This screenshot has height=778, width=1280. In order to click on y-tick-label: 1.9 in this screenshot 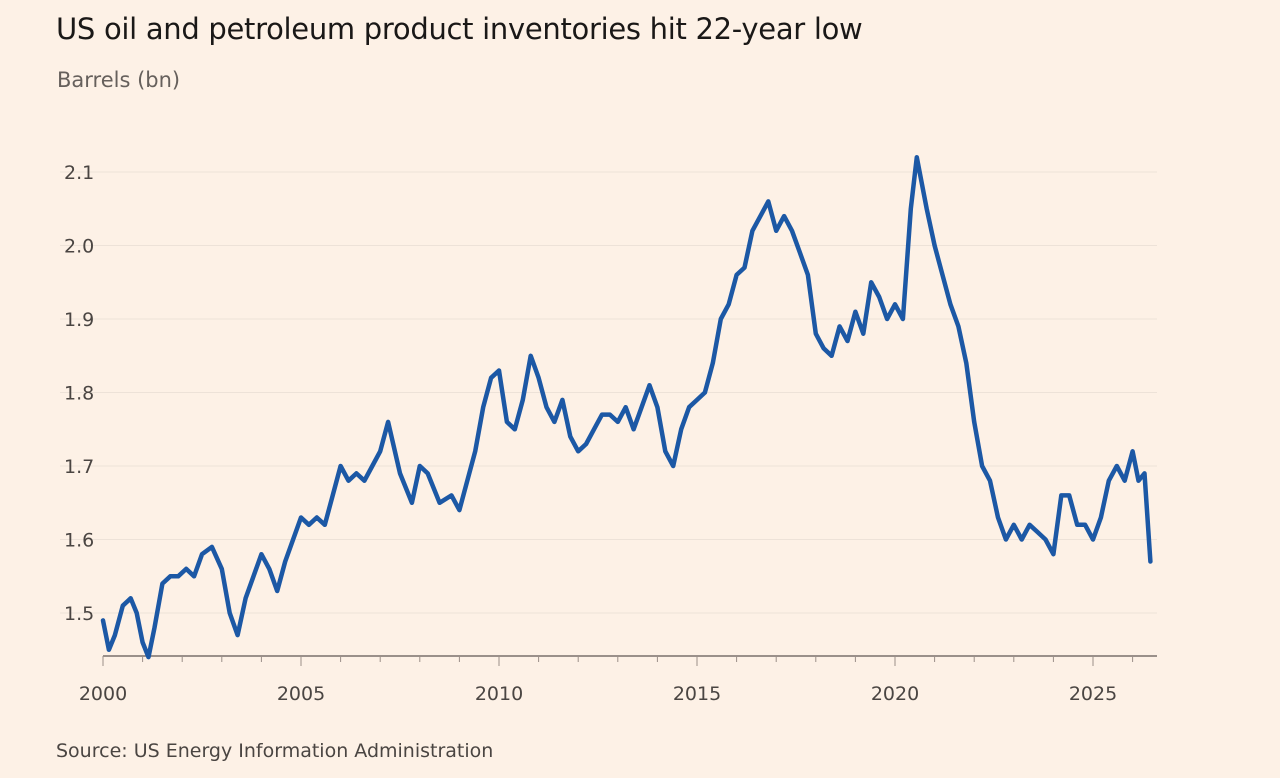, I will do `click(79, 320)`.